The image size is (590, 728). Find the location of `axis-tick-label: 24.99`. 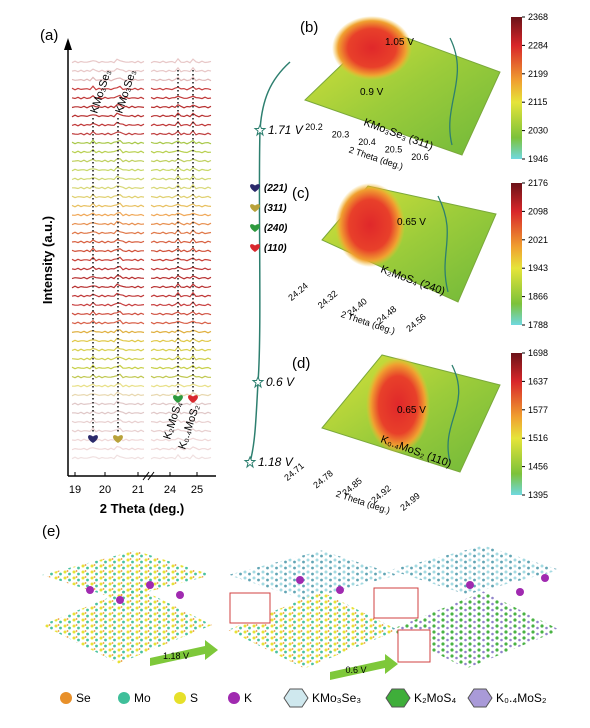

axis-tick-label: 24.99 is located at coordinates (410, 502).